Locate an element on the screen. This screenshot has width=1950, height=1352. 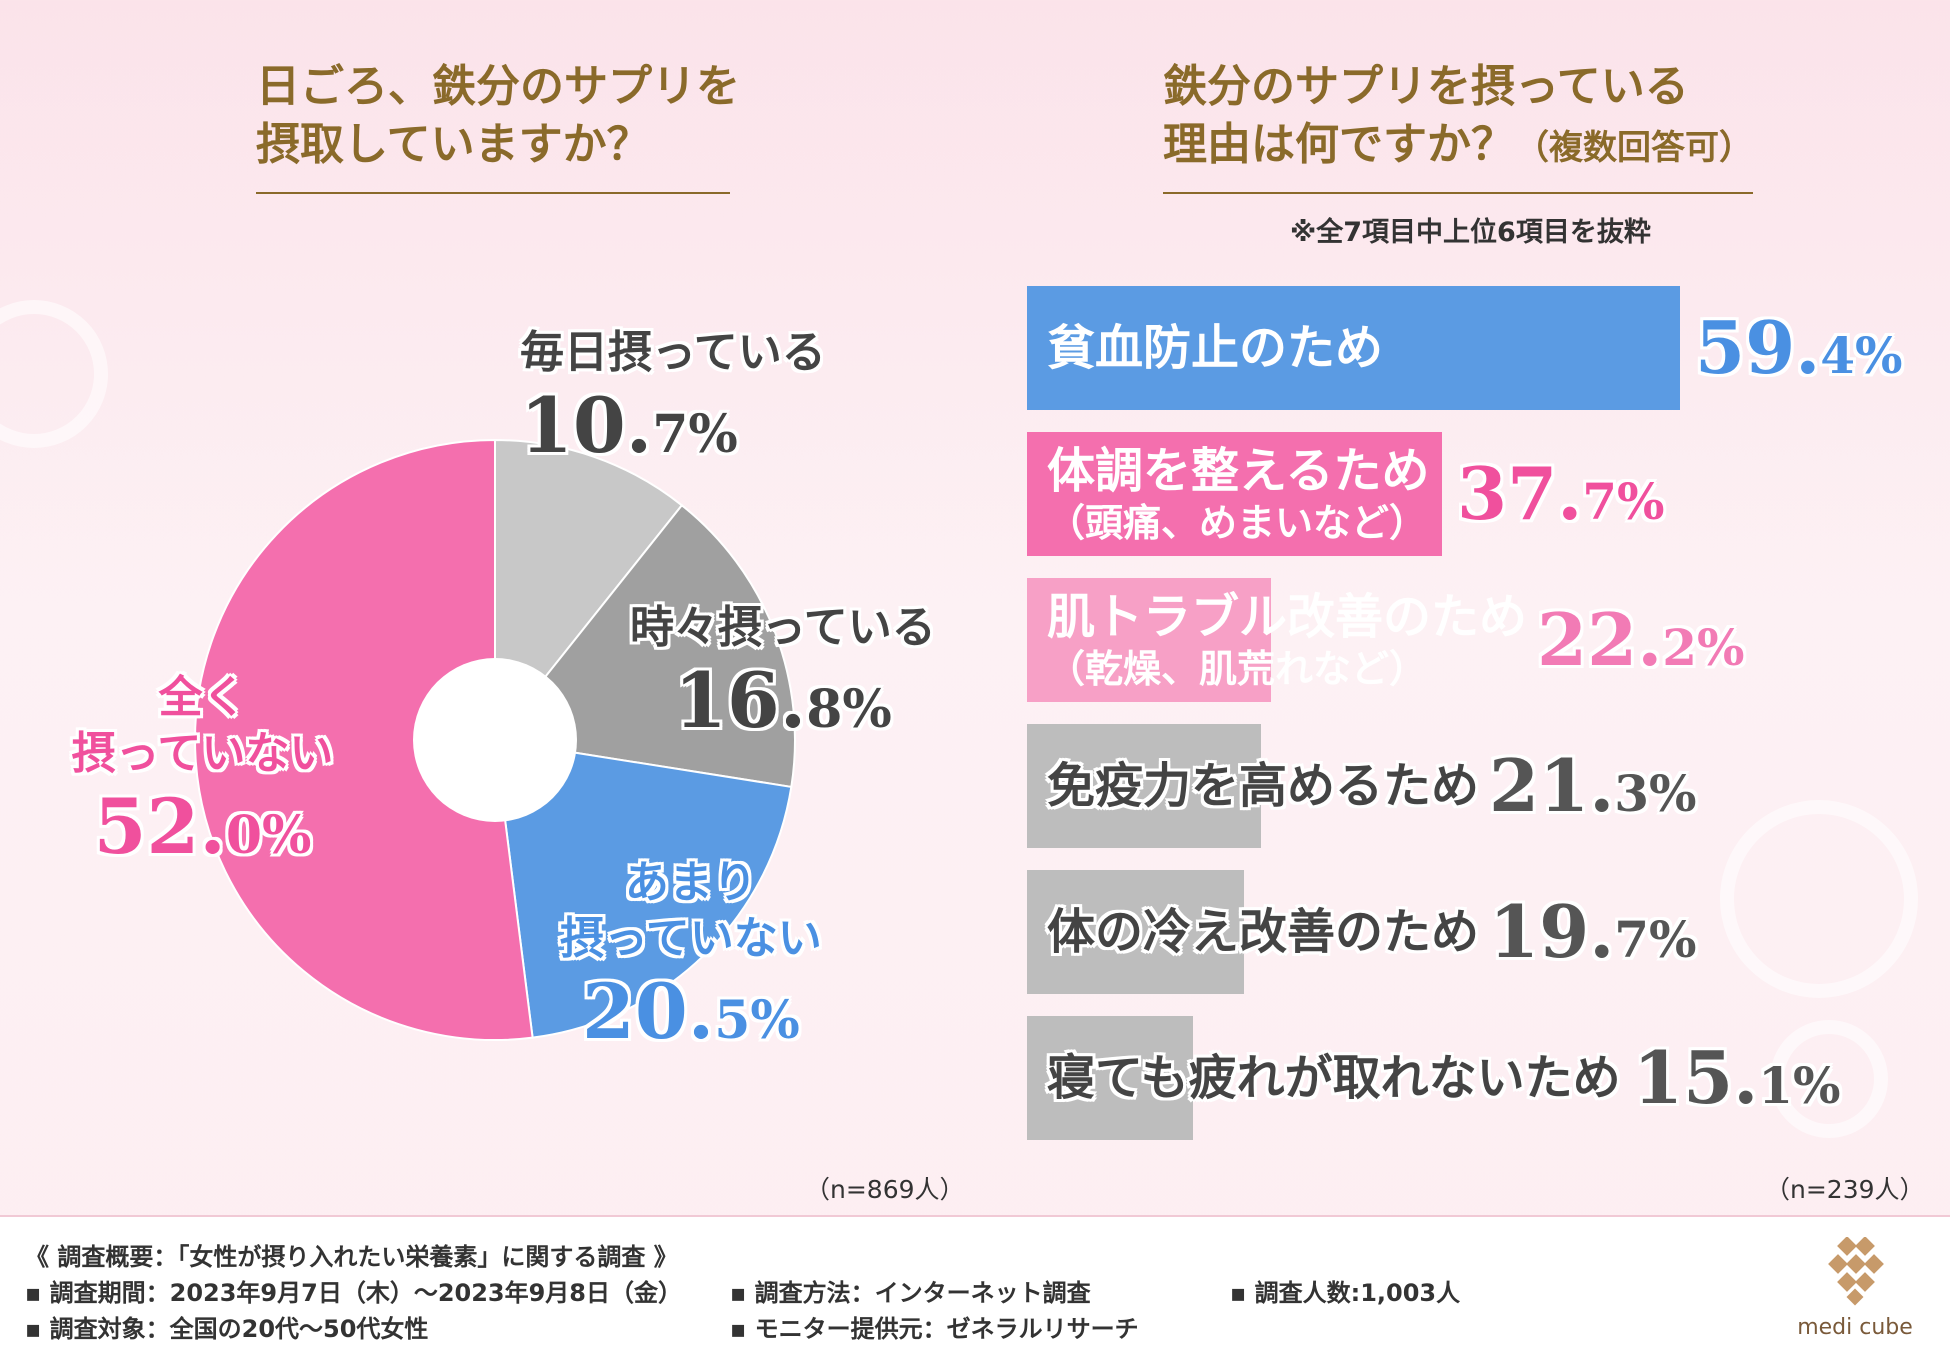
right-sample-size: （n=239人） is located at coordinates (1845, 1189).